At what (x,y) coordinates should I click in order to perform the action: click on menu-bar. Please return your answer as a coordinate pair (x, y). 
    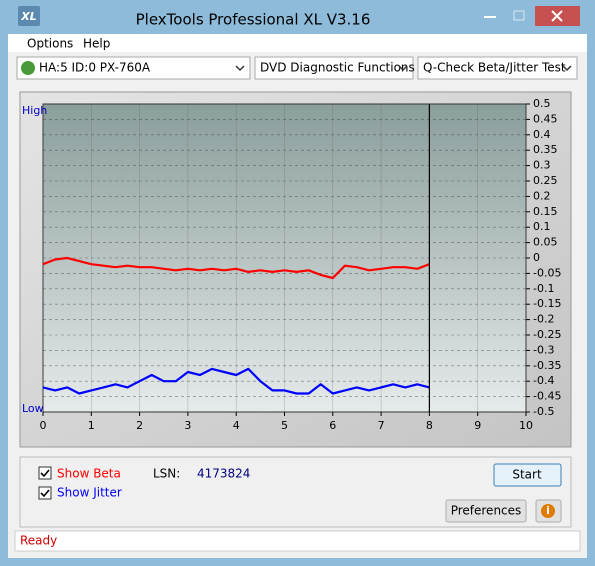
    Looking at the image, I should click on (297, 43).